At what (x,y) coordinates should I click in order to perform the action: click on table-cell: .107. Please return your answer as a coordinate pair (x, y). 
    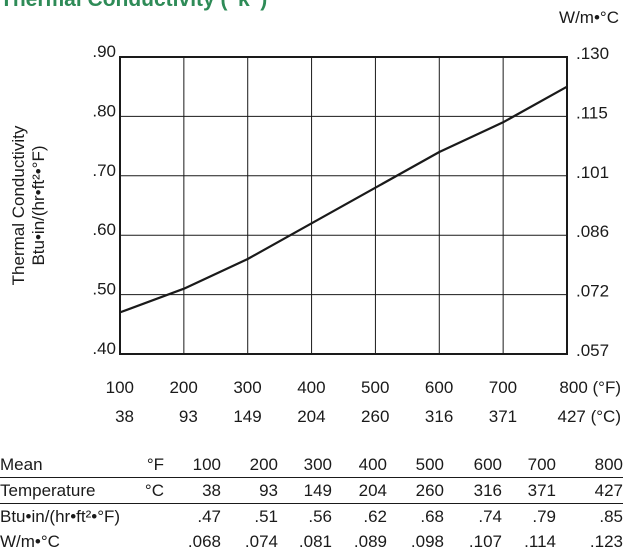
    Looking at the image, I should click on (485, 541).